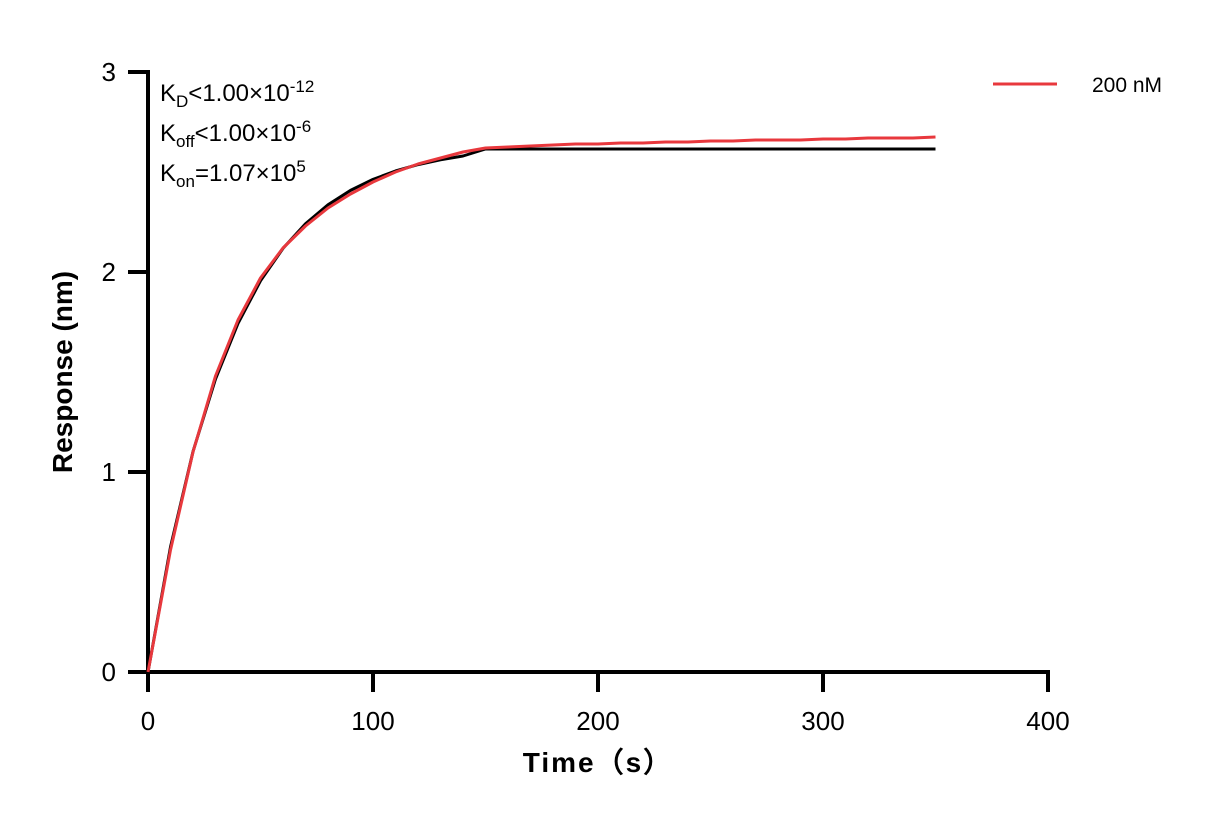 The width and height of the screenshot is (1219, 825). Describe the element at coordinates (372, 721) in the screenshot. I see `x-tick-label: 100` at that location.